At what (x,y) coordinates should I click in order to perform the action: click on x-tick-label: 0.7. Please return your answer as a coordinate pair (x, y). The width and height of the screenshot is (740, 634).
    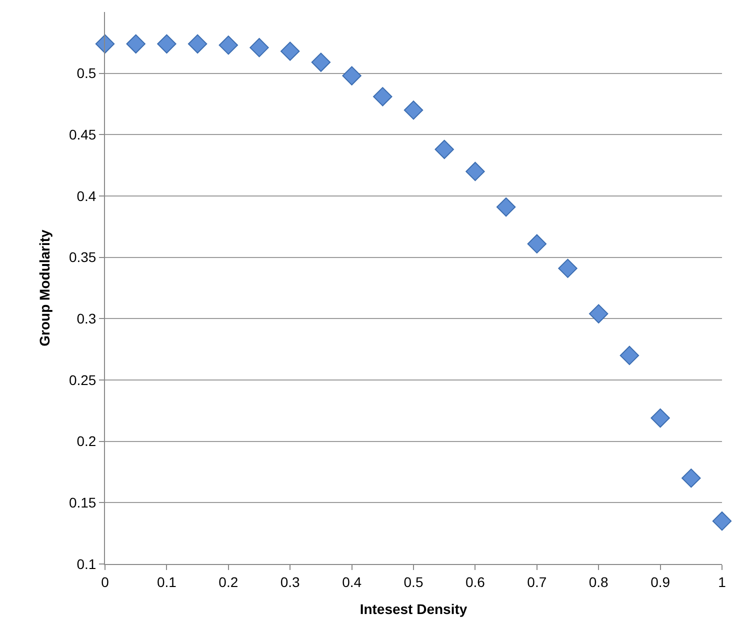
    Looking at the image, I should click on (537, 582).